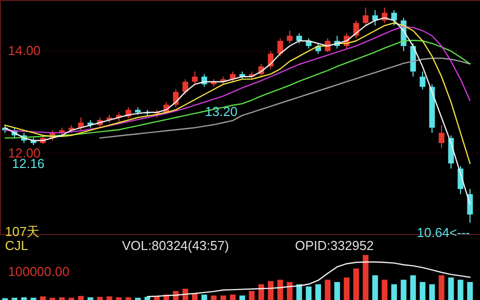 The image size is (480, 300). What do you see at coordinates (22, 231) in the screenshot?
I see `annotation: 107天` at bounding box center [22, 231].